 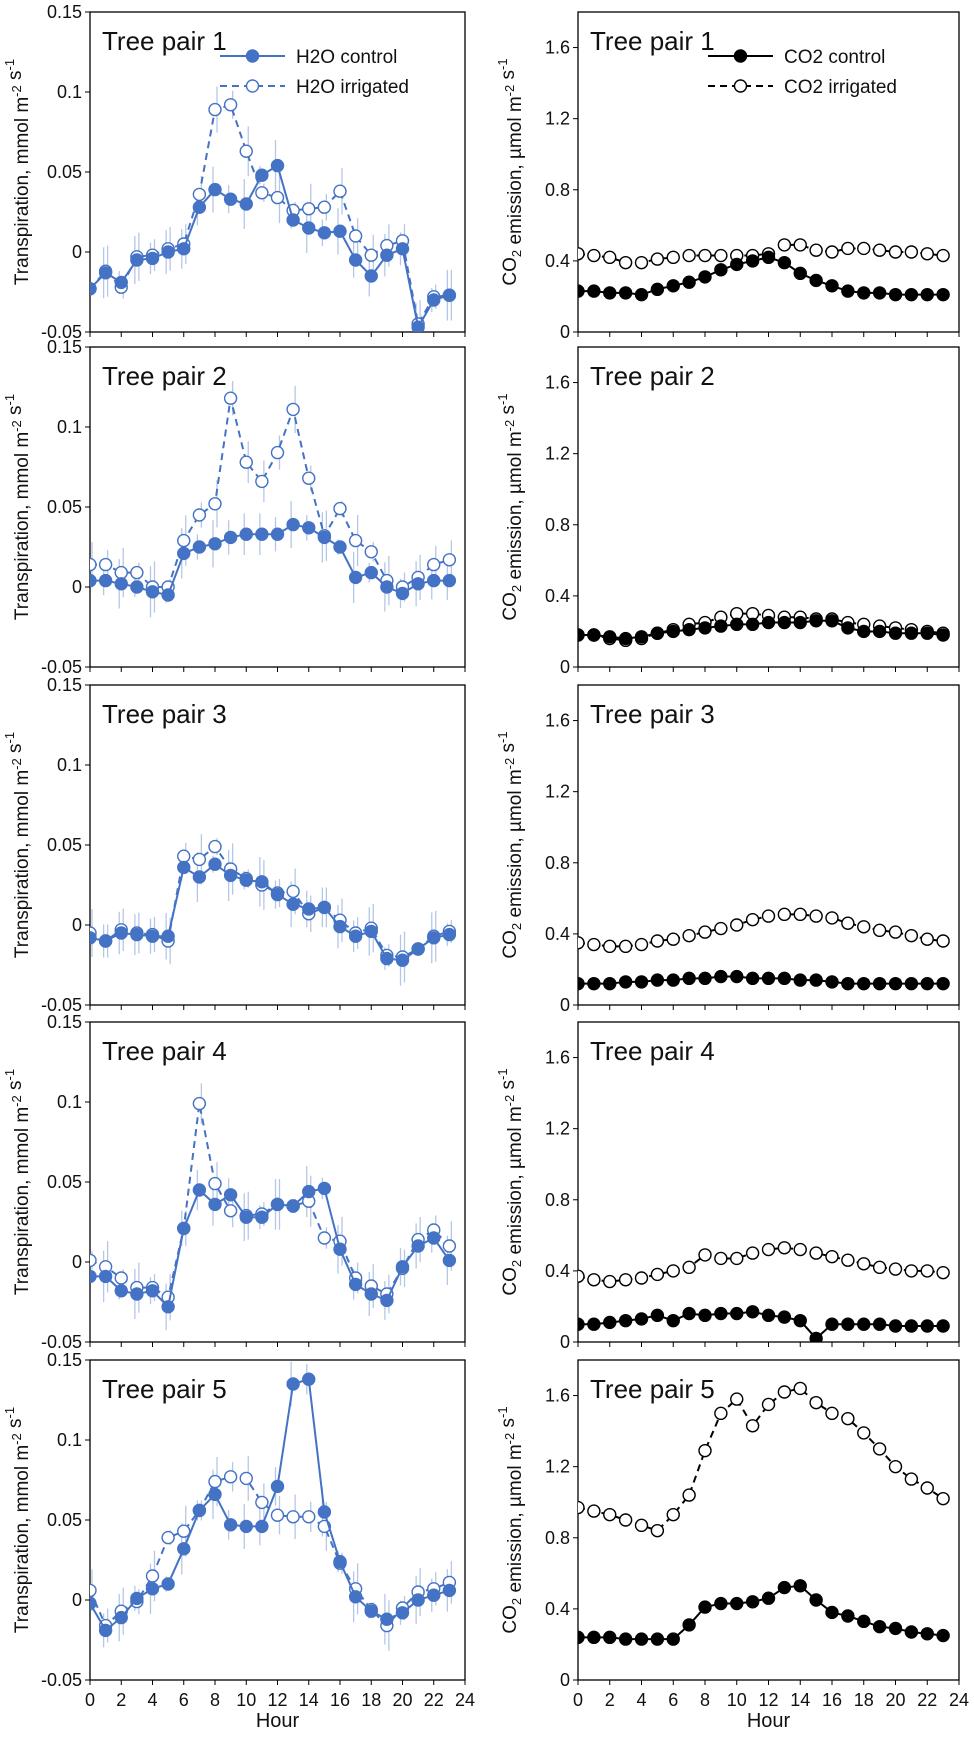 What do you see at coordinates (768, 1700) in the screenshot?
I see `x-tick-label: 12` at bounding box center [768, 1700].